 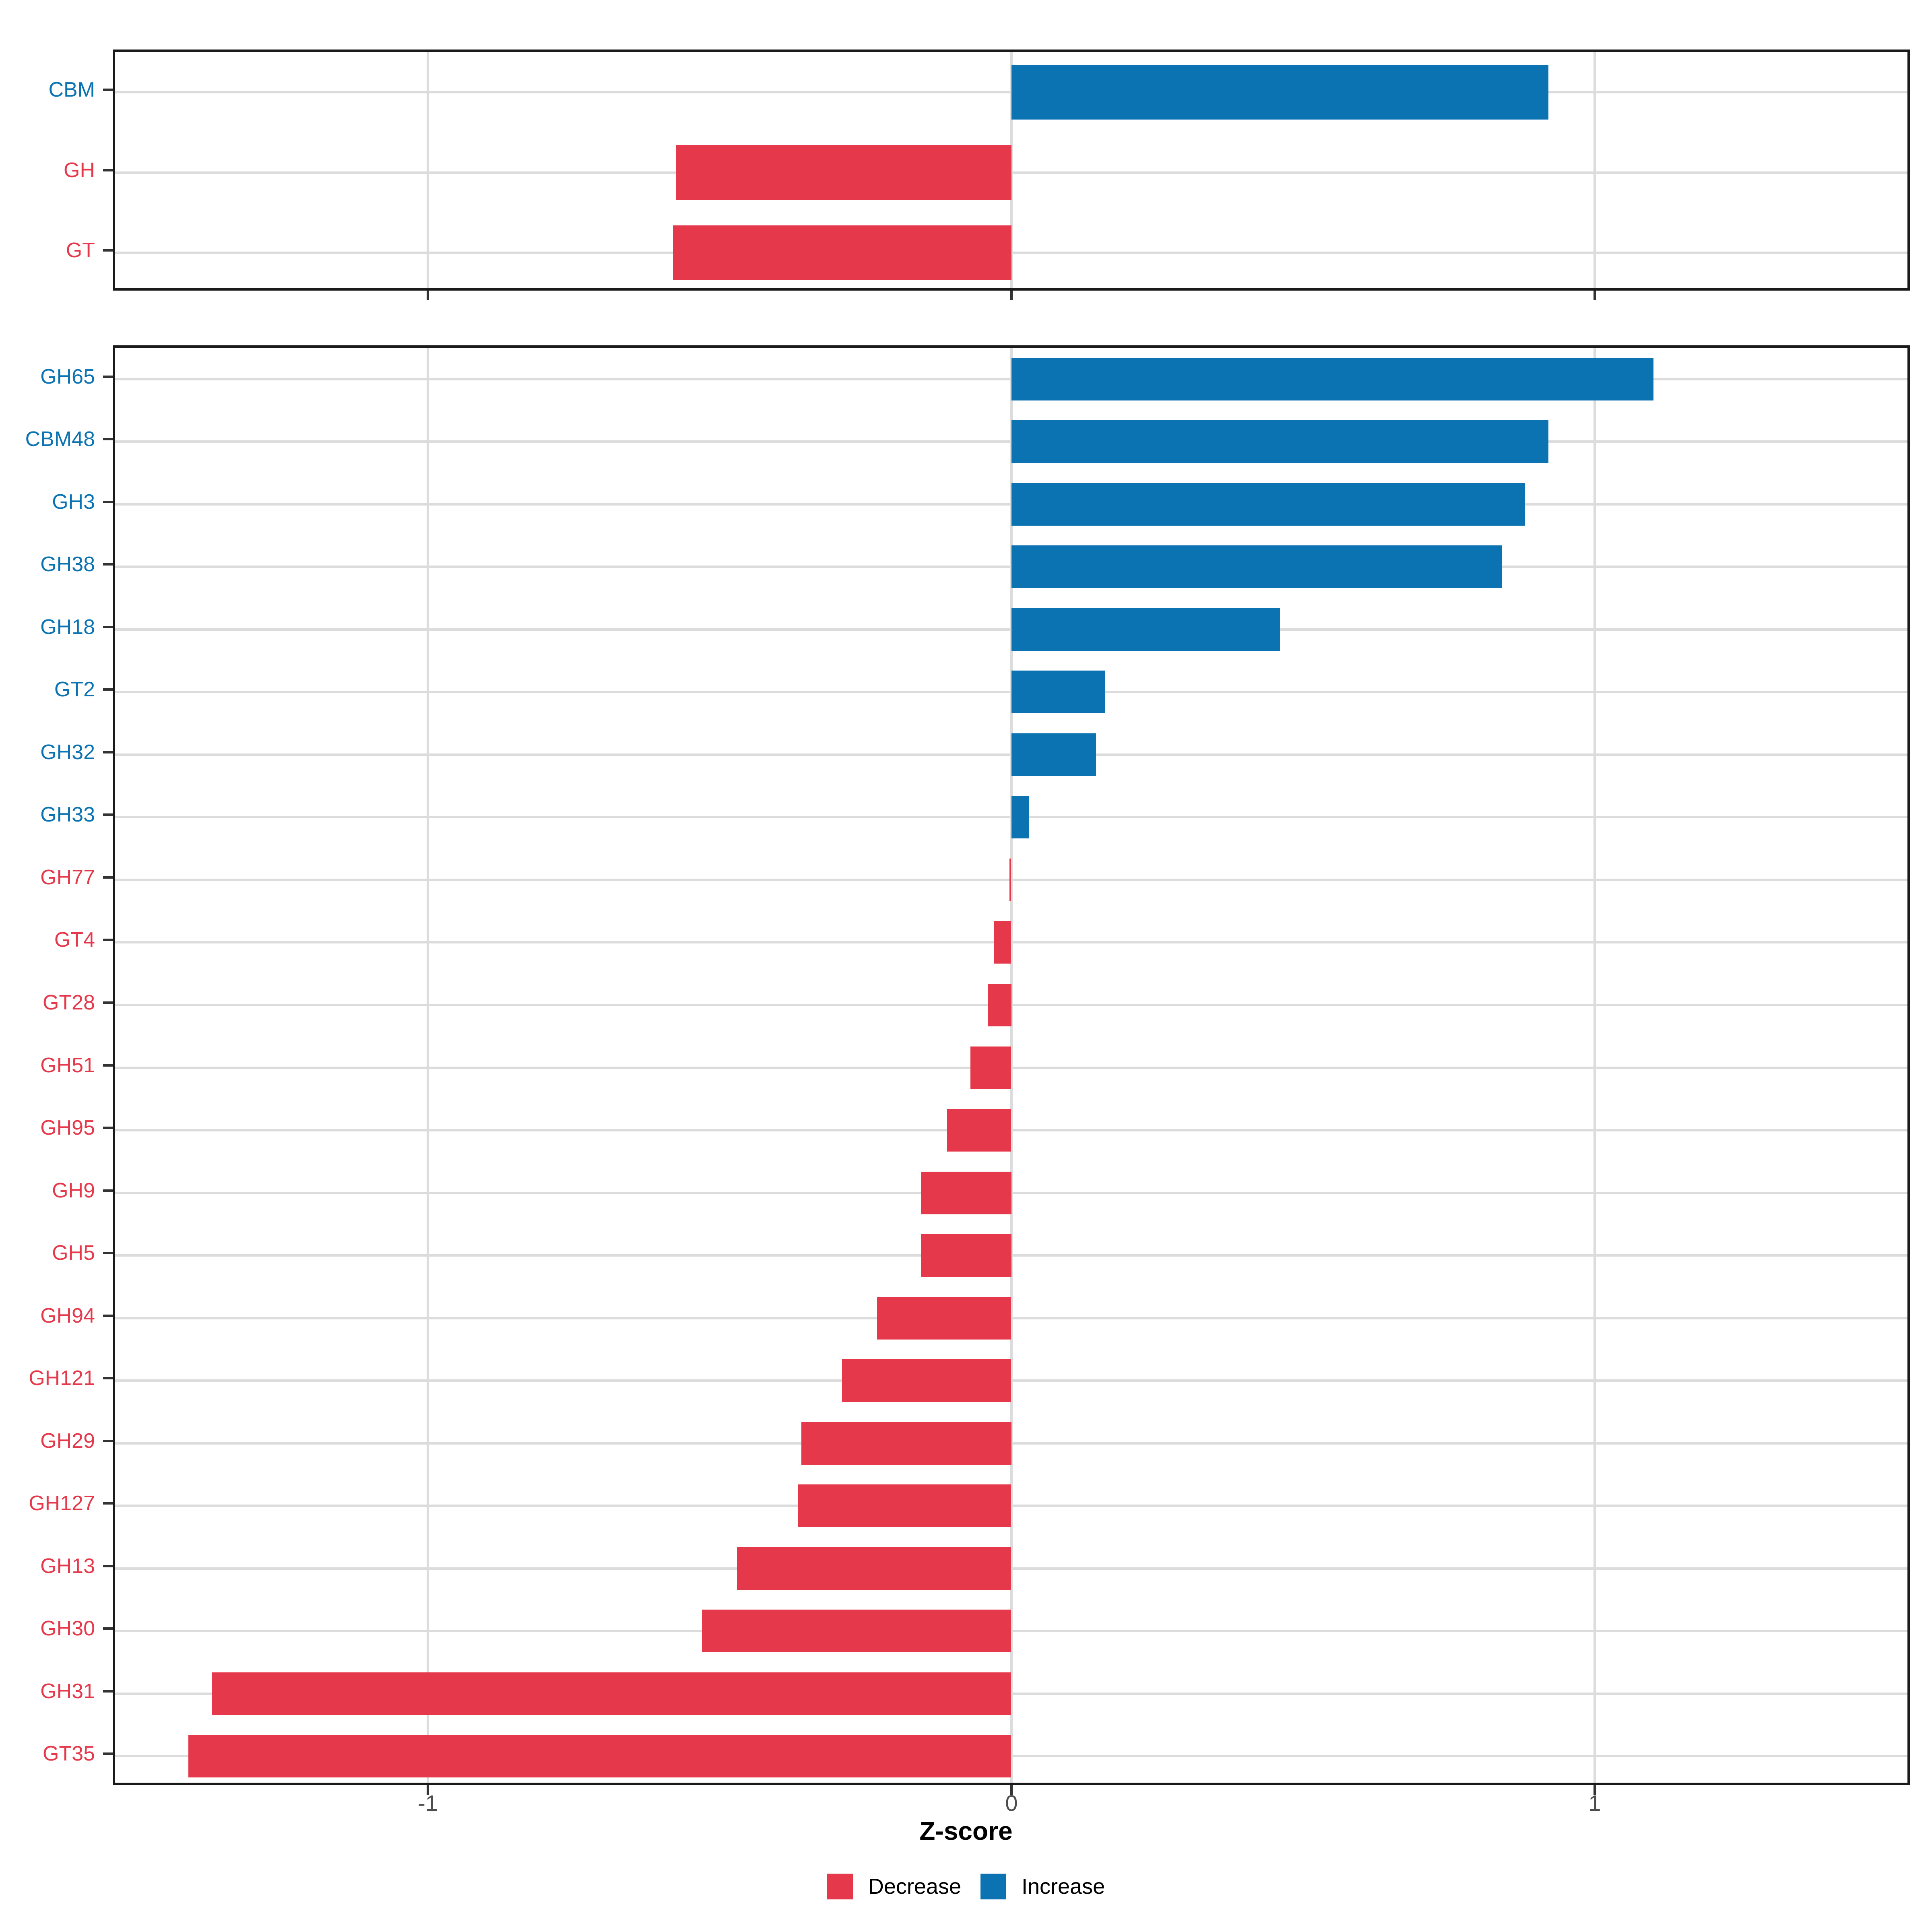 What do you see at coordinates (67, 376) in the screenshot?
I see `category-label-GH65: GH65` at bounding box center [67, 376].